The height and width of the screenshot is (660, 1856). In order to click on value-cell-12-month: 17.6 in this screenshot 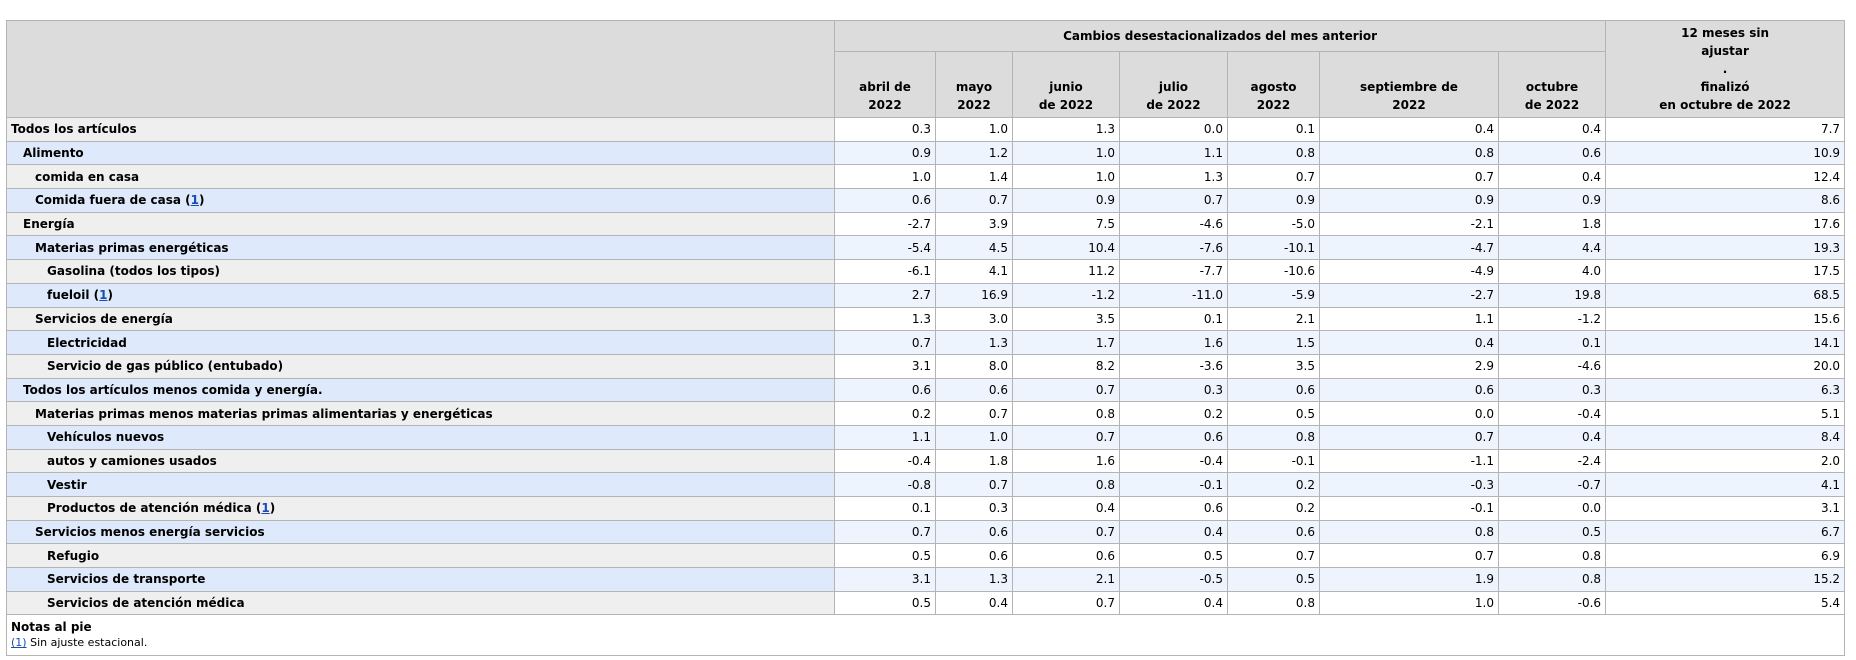, I will do `click(1725, 224)`.